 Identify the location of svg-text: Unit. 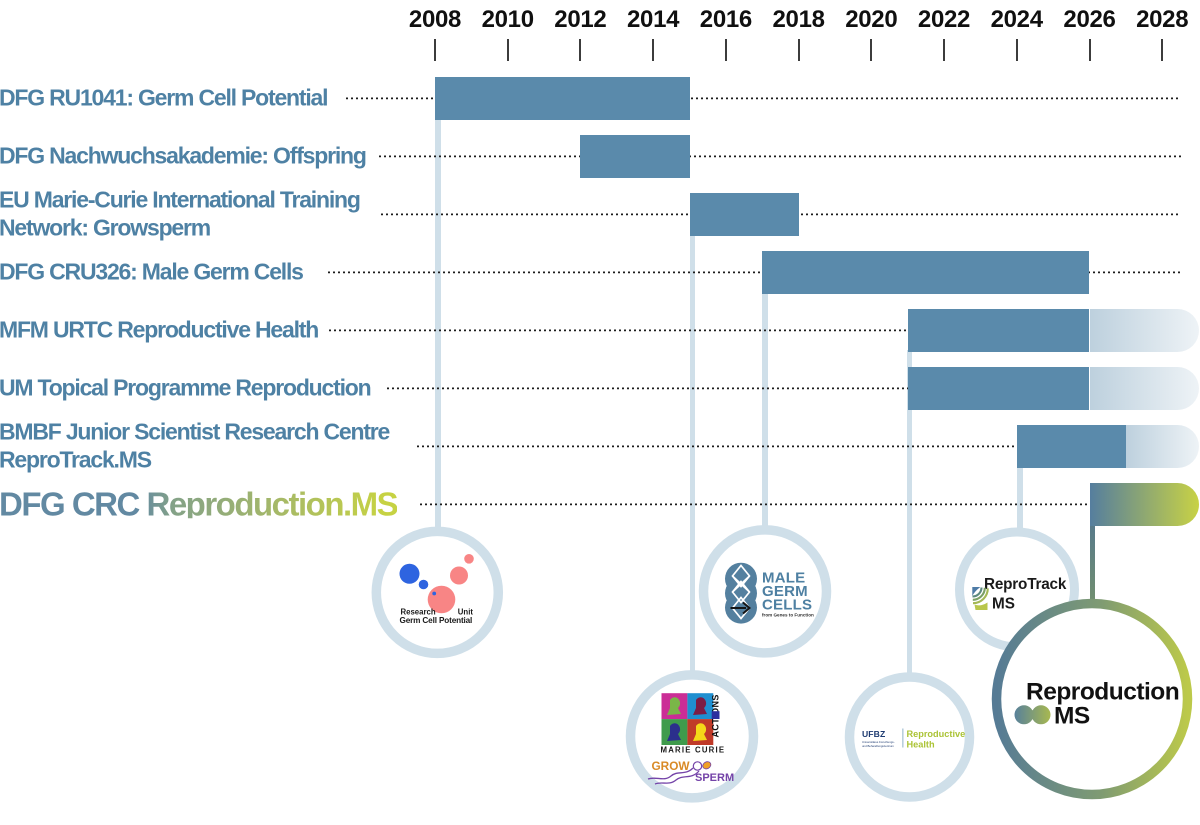
(466, 611).